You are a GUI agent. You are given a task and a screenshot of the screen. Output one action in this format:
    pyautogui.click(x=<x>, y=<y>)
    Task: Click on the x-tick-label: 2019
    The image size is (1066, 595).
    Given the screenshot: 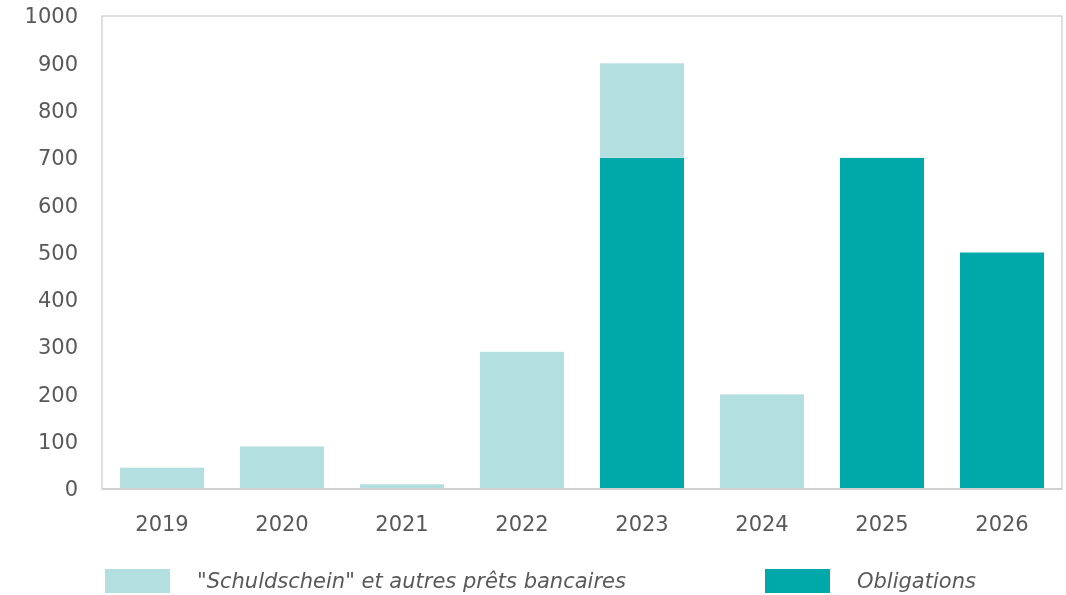 What is the action you would take?
    pyautogui.click(x=162, y=524)
    